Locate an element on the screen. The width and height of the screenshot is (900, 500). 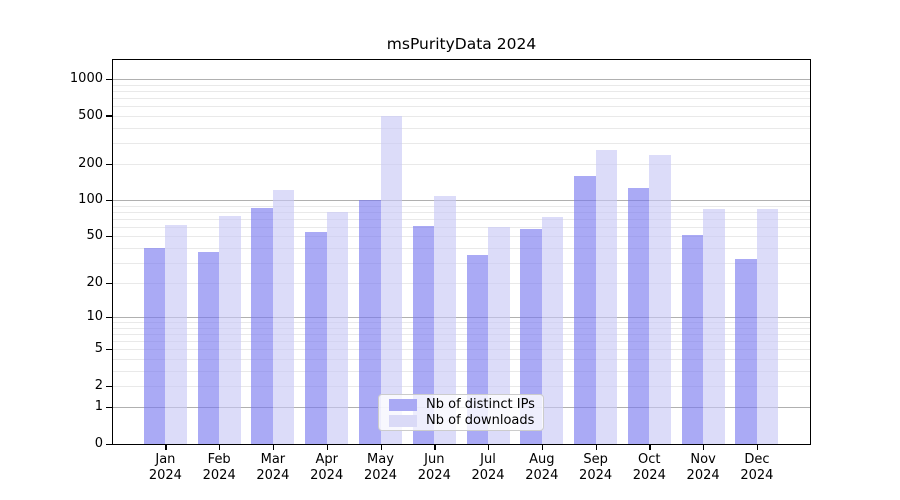
y-tick-label: 10 is located at coordinates (94, 317).